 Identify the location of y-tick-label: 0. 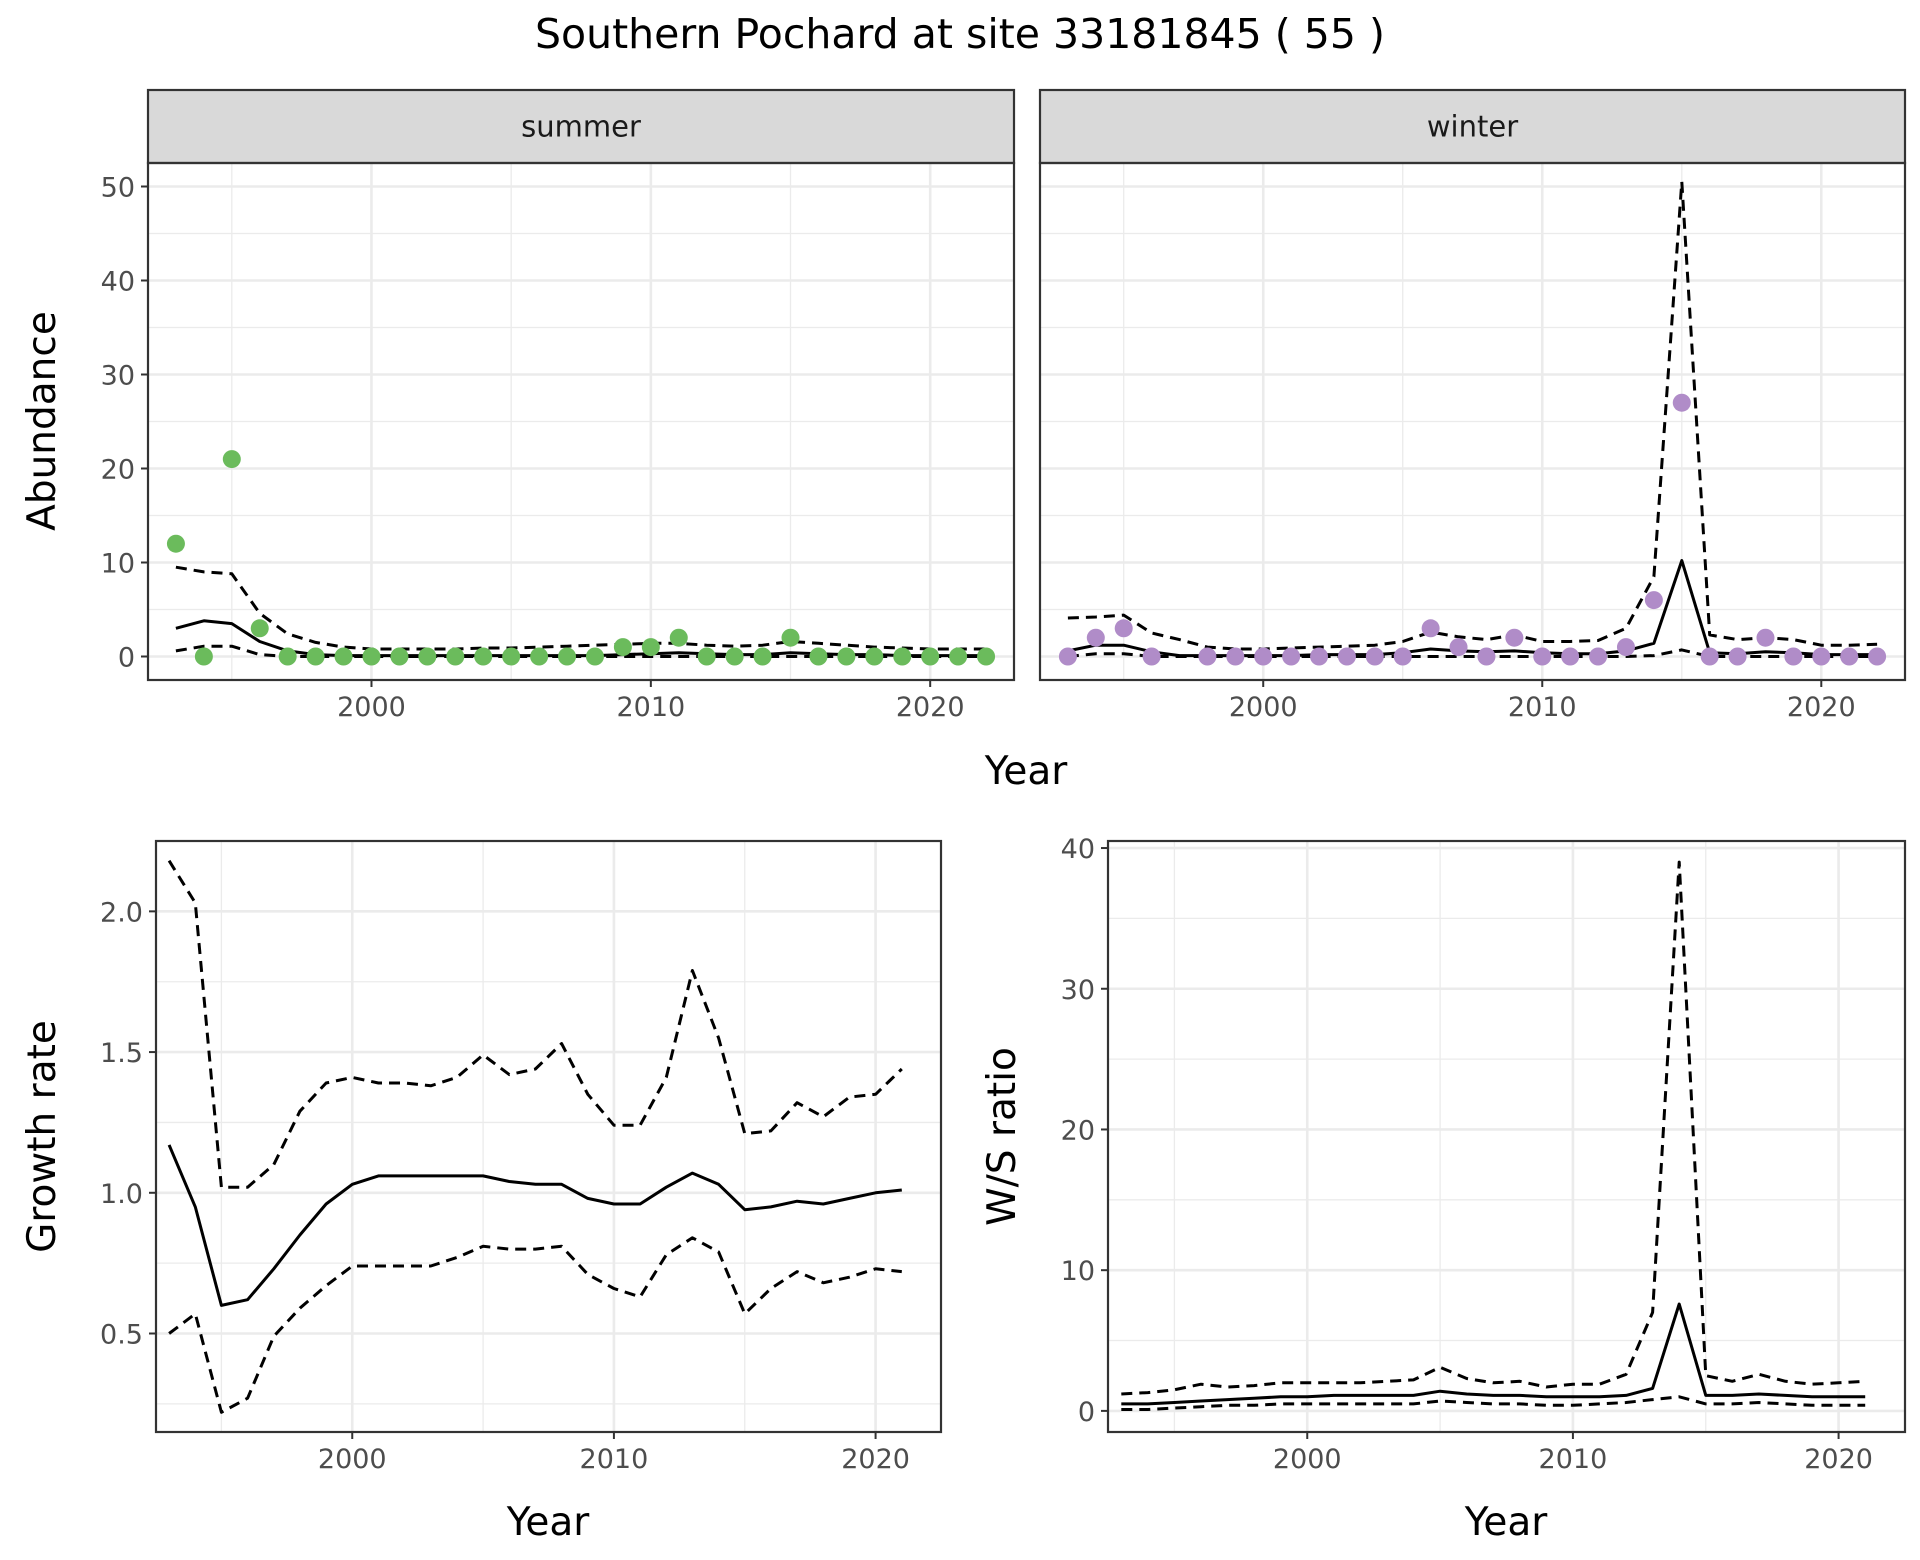
(1086, 1412).